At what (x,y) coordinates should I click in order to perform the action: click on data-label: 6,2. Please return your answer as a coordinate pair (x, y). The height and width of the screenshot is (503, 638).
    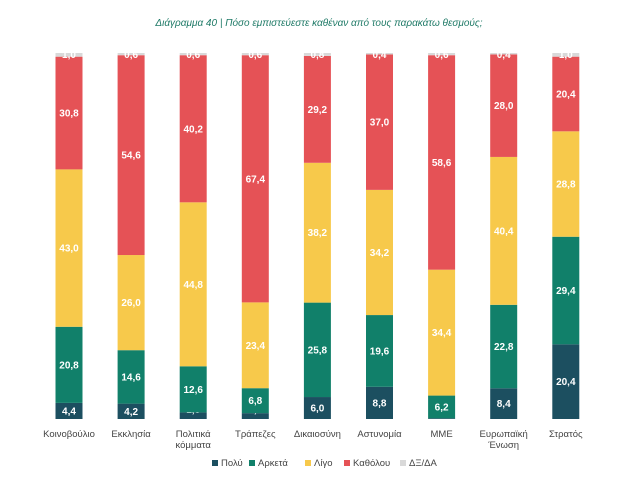
    Looking at the image, I should click on (442, 407).